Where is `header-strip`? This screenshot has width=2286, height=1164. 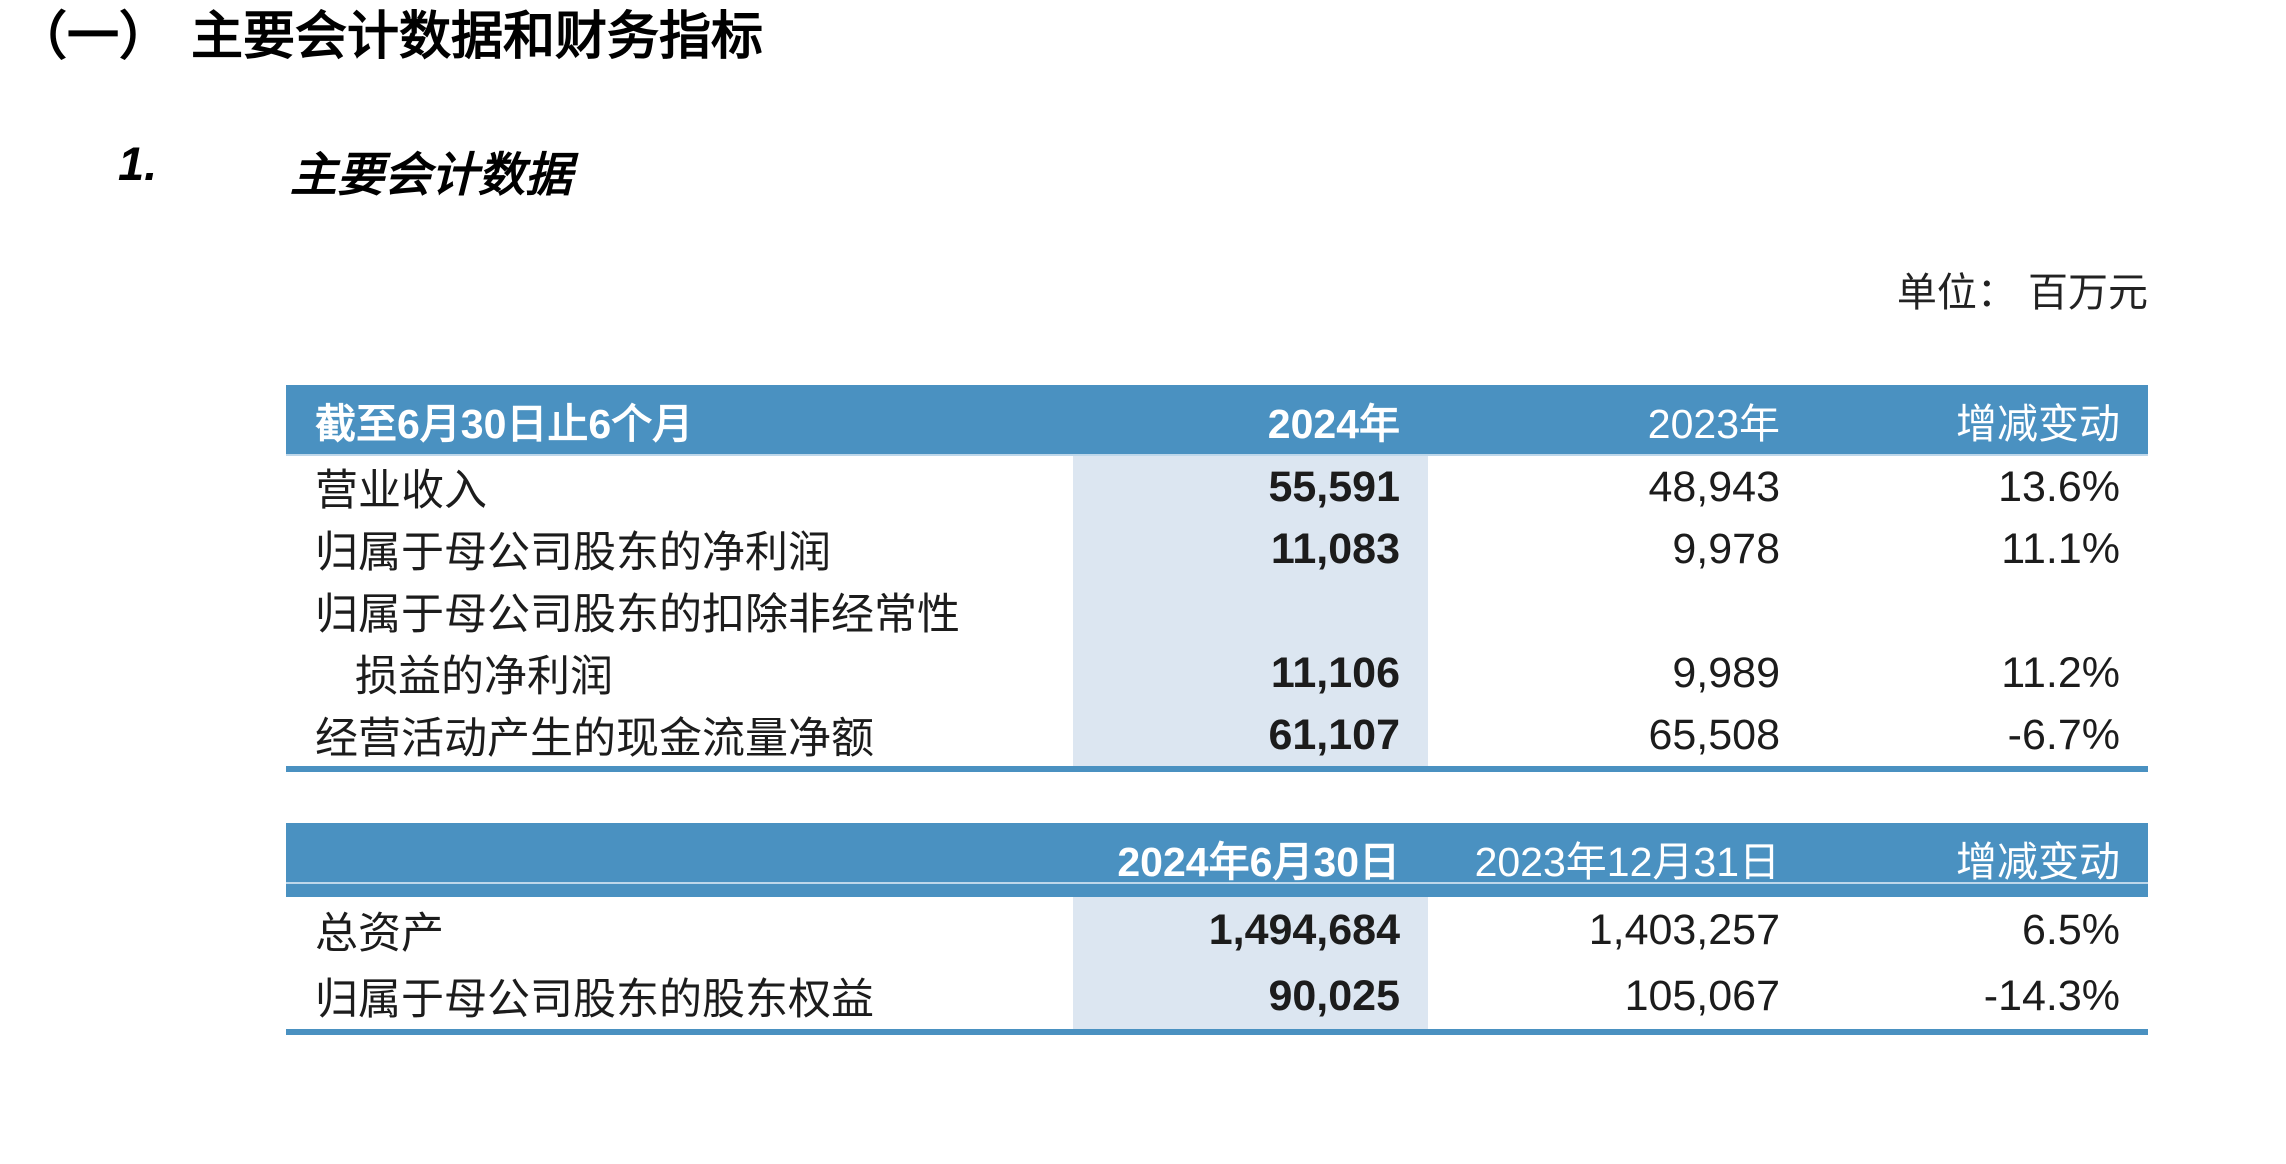 header-strip is located at coordinates (1217, 890).